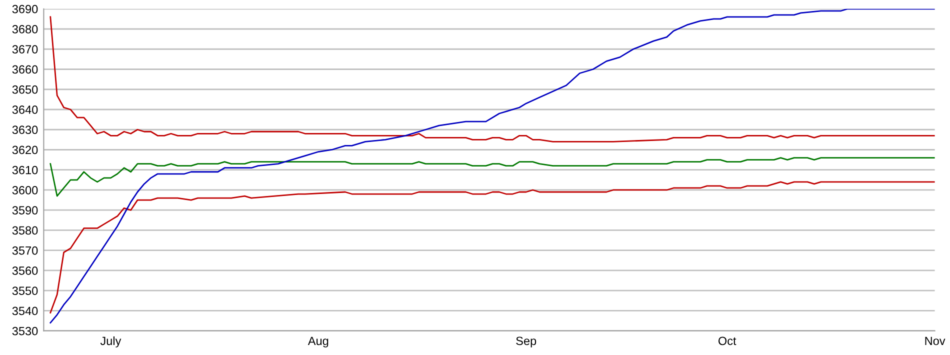 This screenshot has width=950, height=355. I want to click on x-tick-label: Sep, so click(526, 342).